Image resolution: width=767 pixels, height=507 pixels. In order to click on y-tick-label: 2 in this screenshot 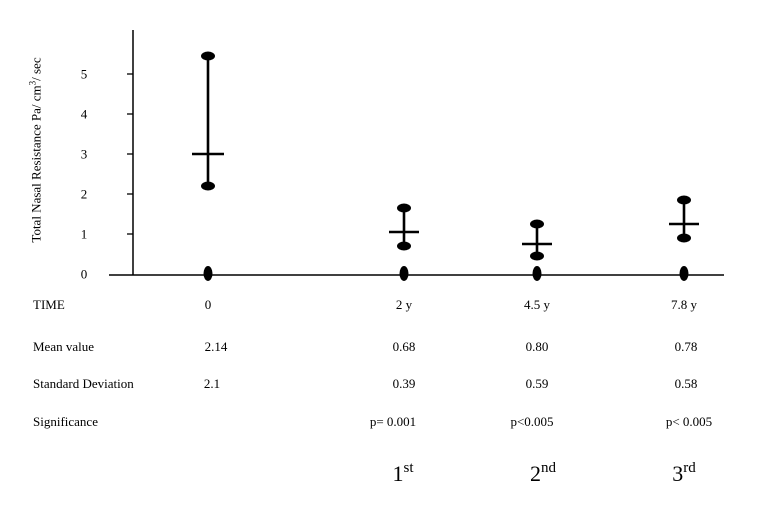, I will do `click(84, 194)`.